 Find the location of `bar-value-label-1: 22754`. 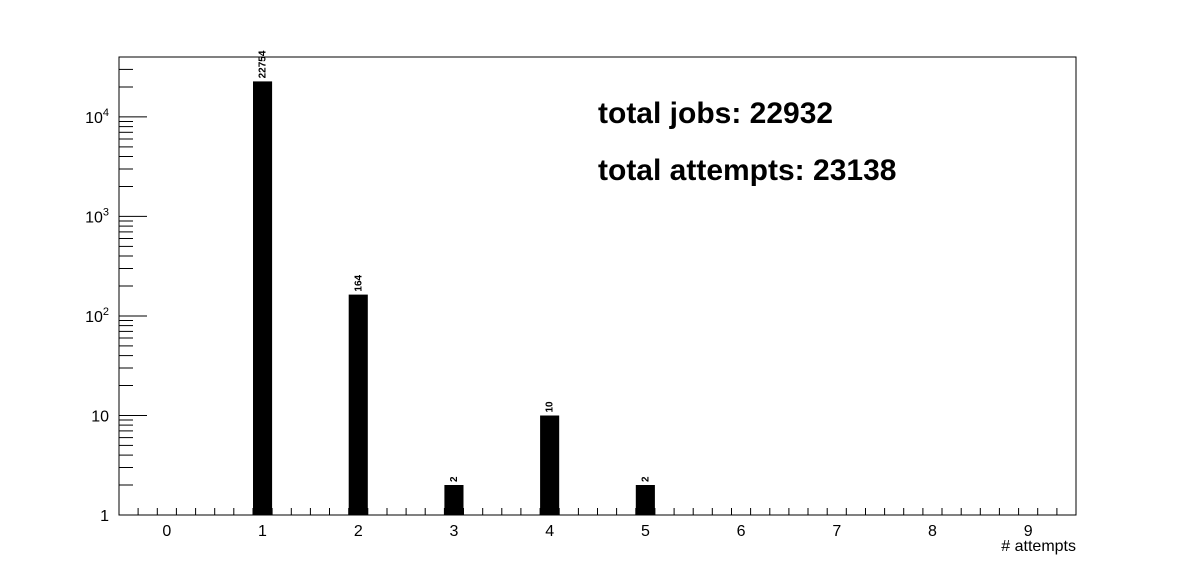

bar-value-label-1: 22754 is located at coordinates (263, 64).